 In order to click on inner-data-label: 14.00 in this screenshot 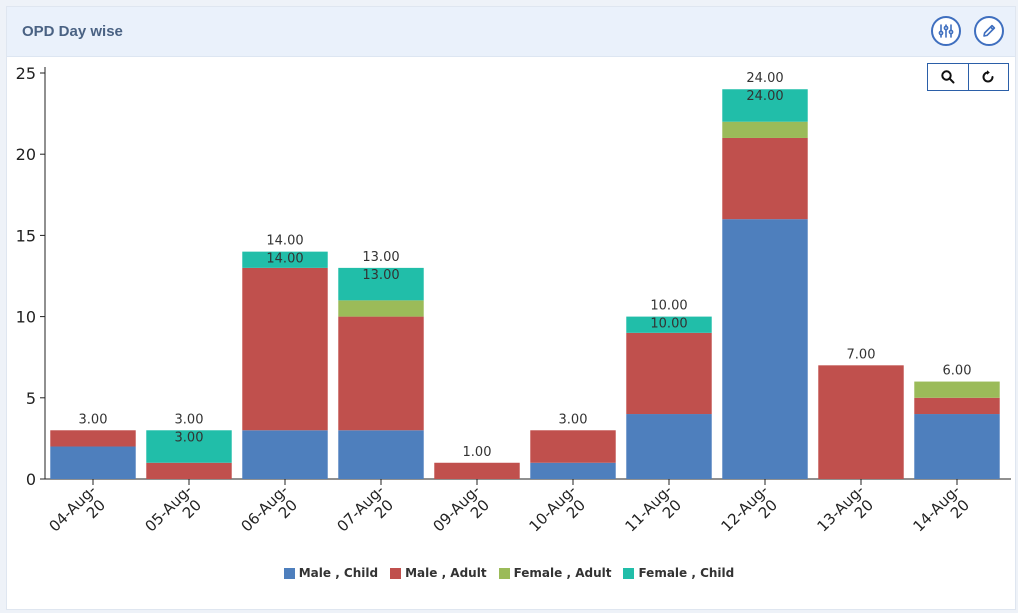, I will do `click(284, 259)`.